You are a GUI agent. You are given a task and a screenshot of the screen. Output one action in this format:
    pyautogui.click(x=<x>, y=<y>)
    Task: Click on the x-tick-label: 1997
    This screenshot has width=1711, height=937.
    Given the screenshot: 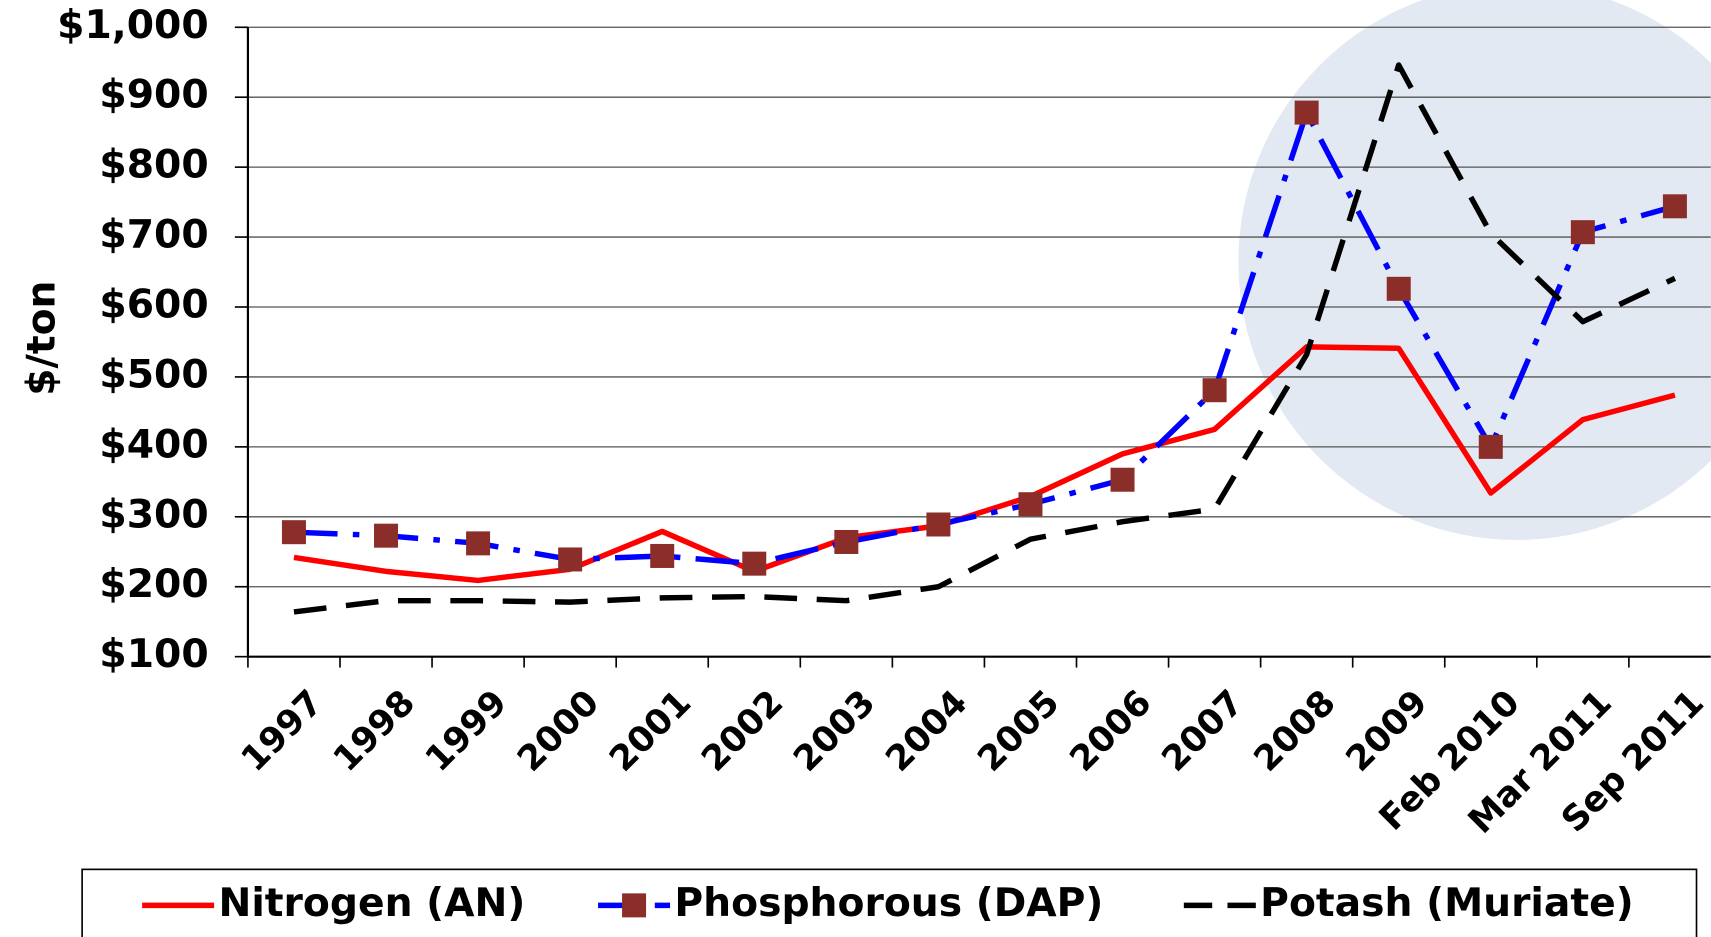 What is the action you would take?
    pyautogui.click(x=282, y=731)
    